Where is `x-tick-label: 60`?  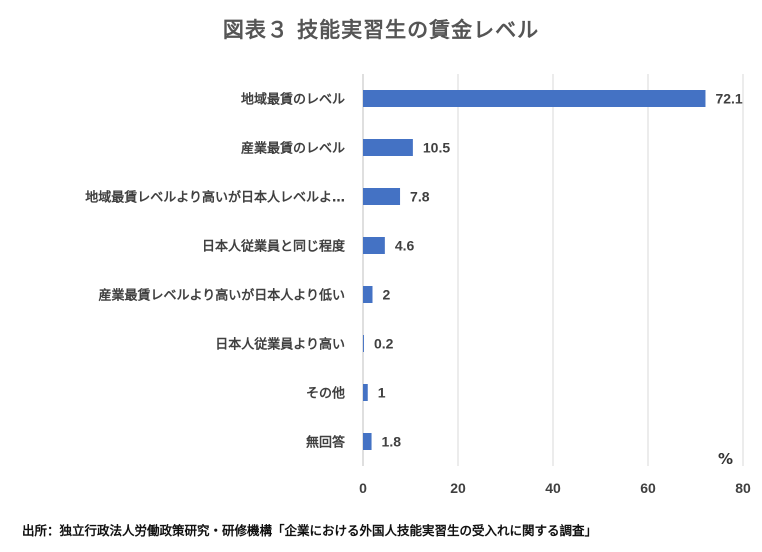
x-tick-label: 60 is located at coordinates (648, 488).